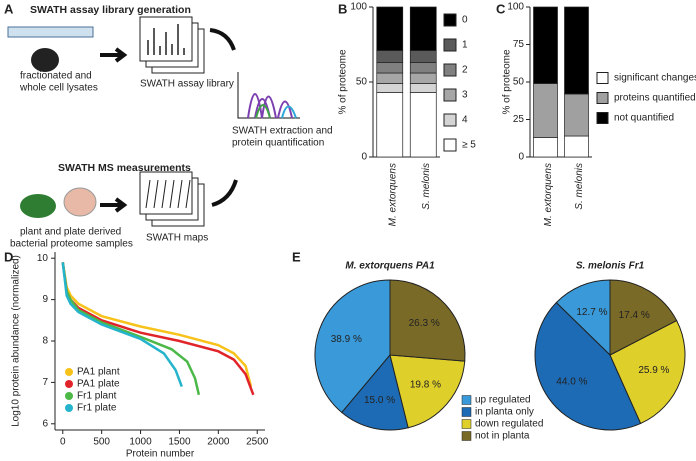 This screenshot has height=461, width=696. What do you see at coordinates (45, 382) in the screenshot?
I see `y-tick-label: 7` at bounding box center [45, 382].